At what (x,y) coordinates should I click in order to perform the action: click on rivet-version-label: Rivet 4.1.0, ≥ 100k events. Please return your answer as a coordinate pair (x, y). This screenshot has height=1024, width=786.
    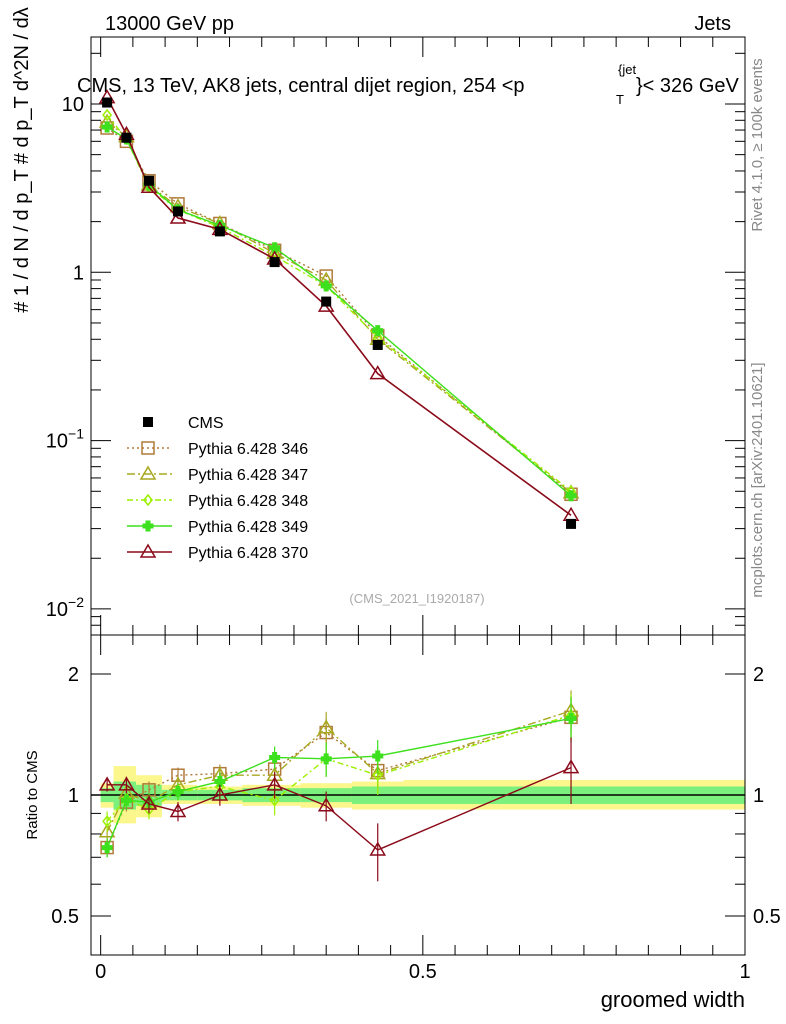
    Looking at the image, I should click on (757, 144).